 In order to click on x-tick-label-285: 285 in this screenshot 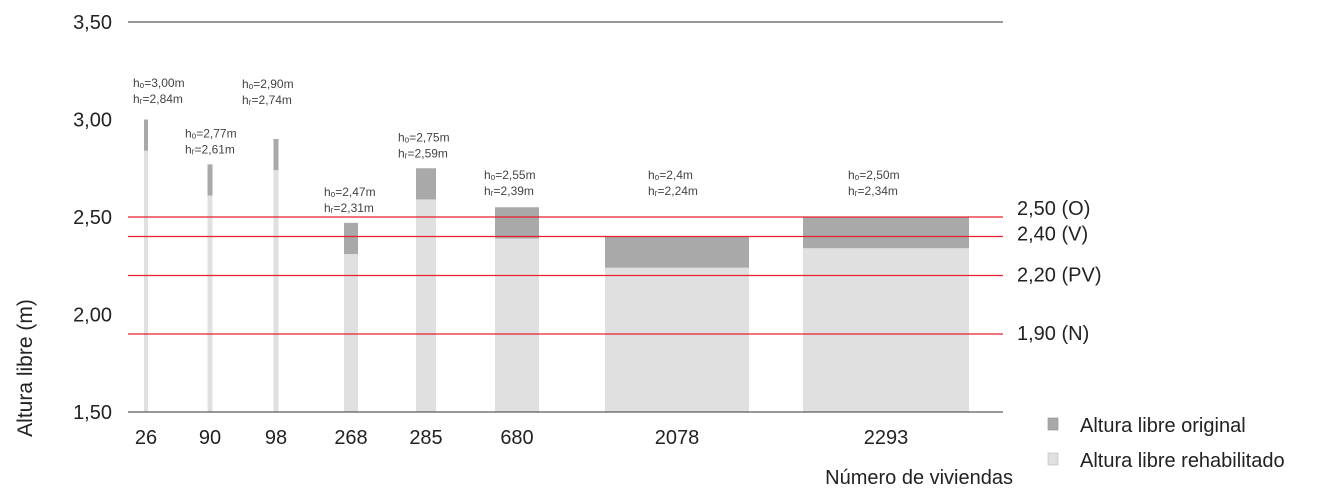, I will do `click(425, 438)`.